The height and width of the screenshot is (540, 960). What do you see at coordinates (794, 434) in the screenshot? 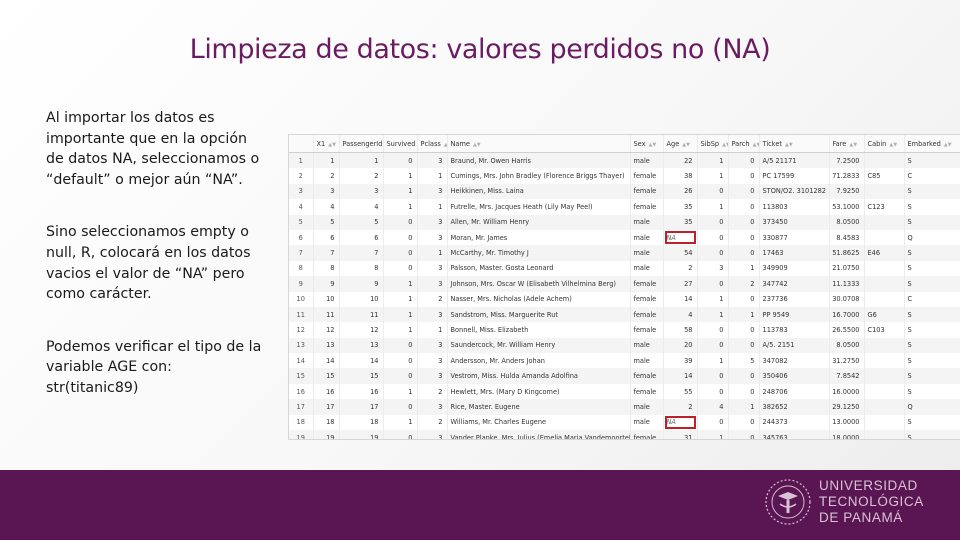
I see `table-cell: 345763` at bounding box center [794, 434].